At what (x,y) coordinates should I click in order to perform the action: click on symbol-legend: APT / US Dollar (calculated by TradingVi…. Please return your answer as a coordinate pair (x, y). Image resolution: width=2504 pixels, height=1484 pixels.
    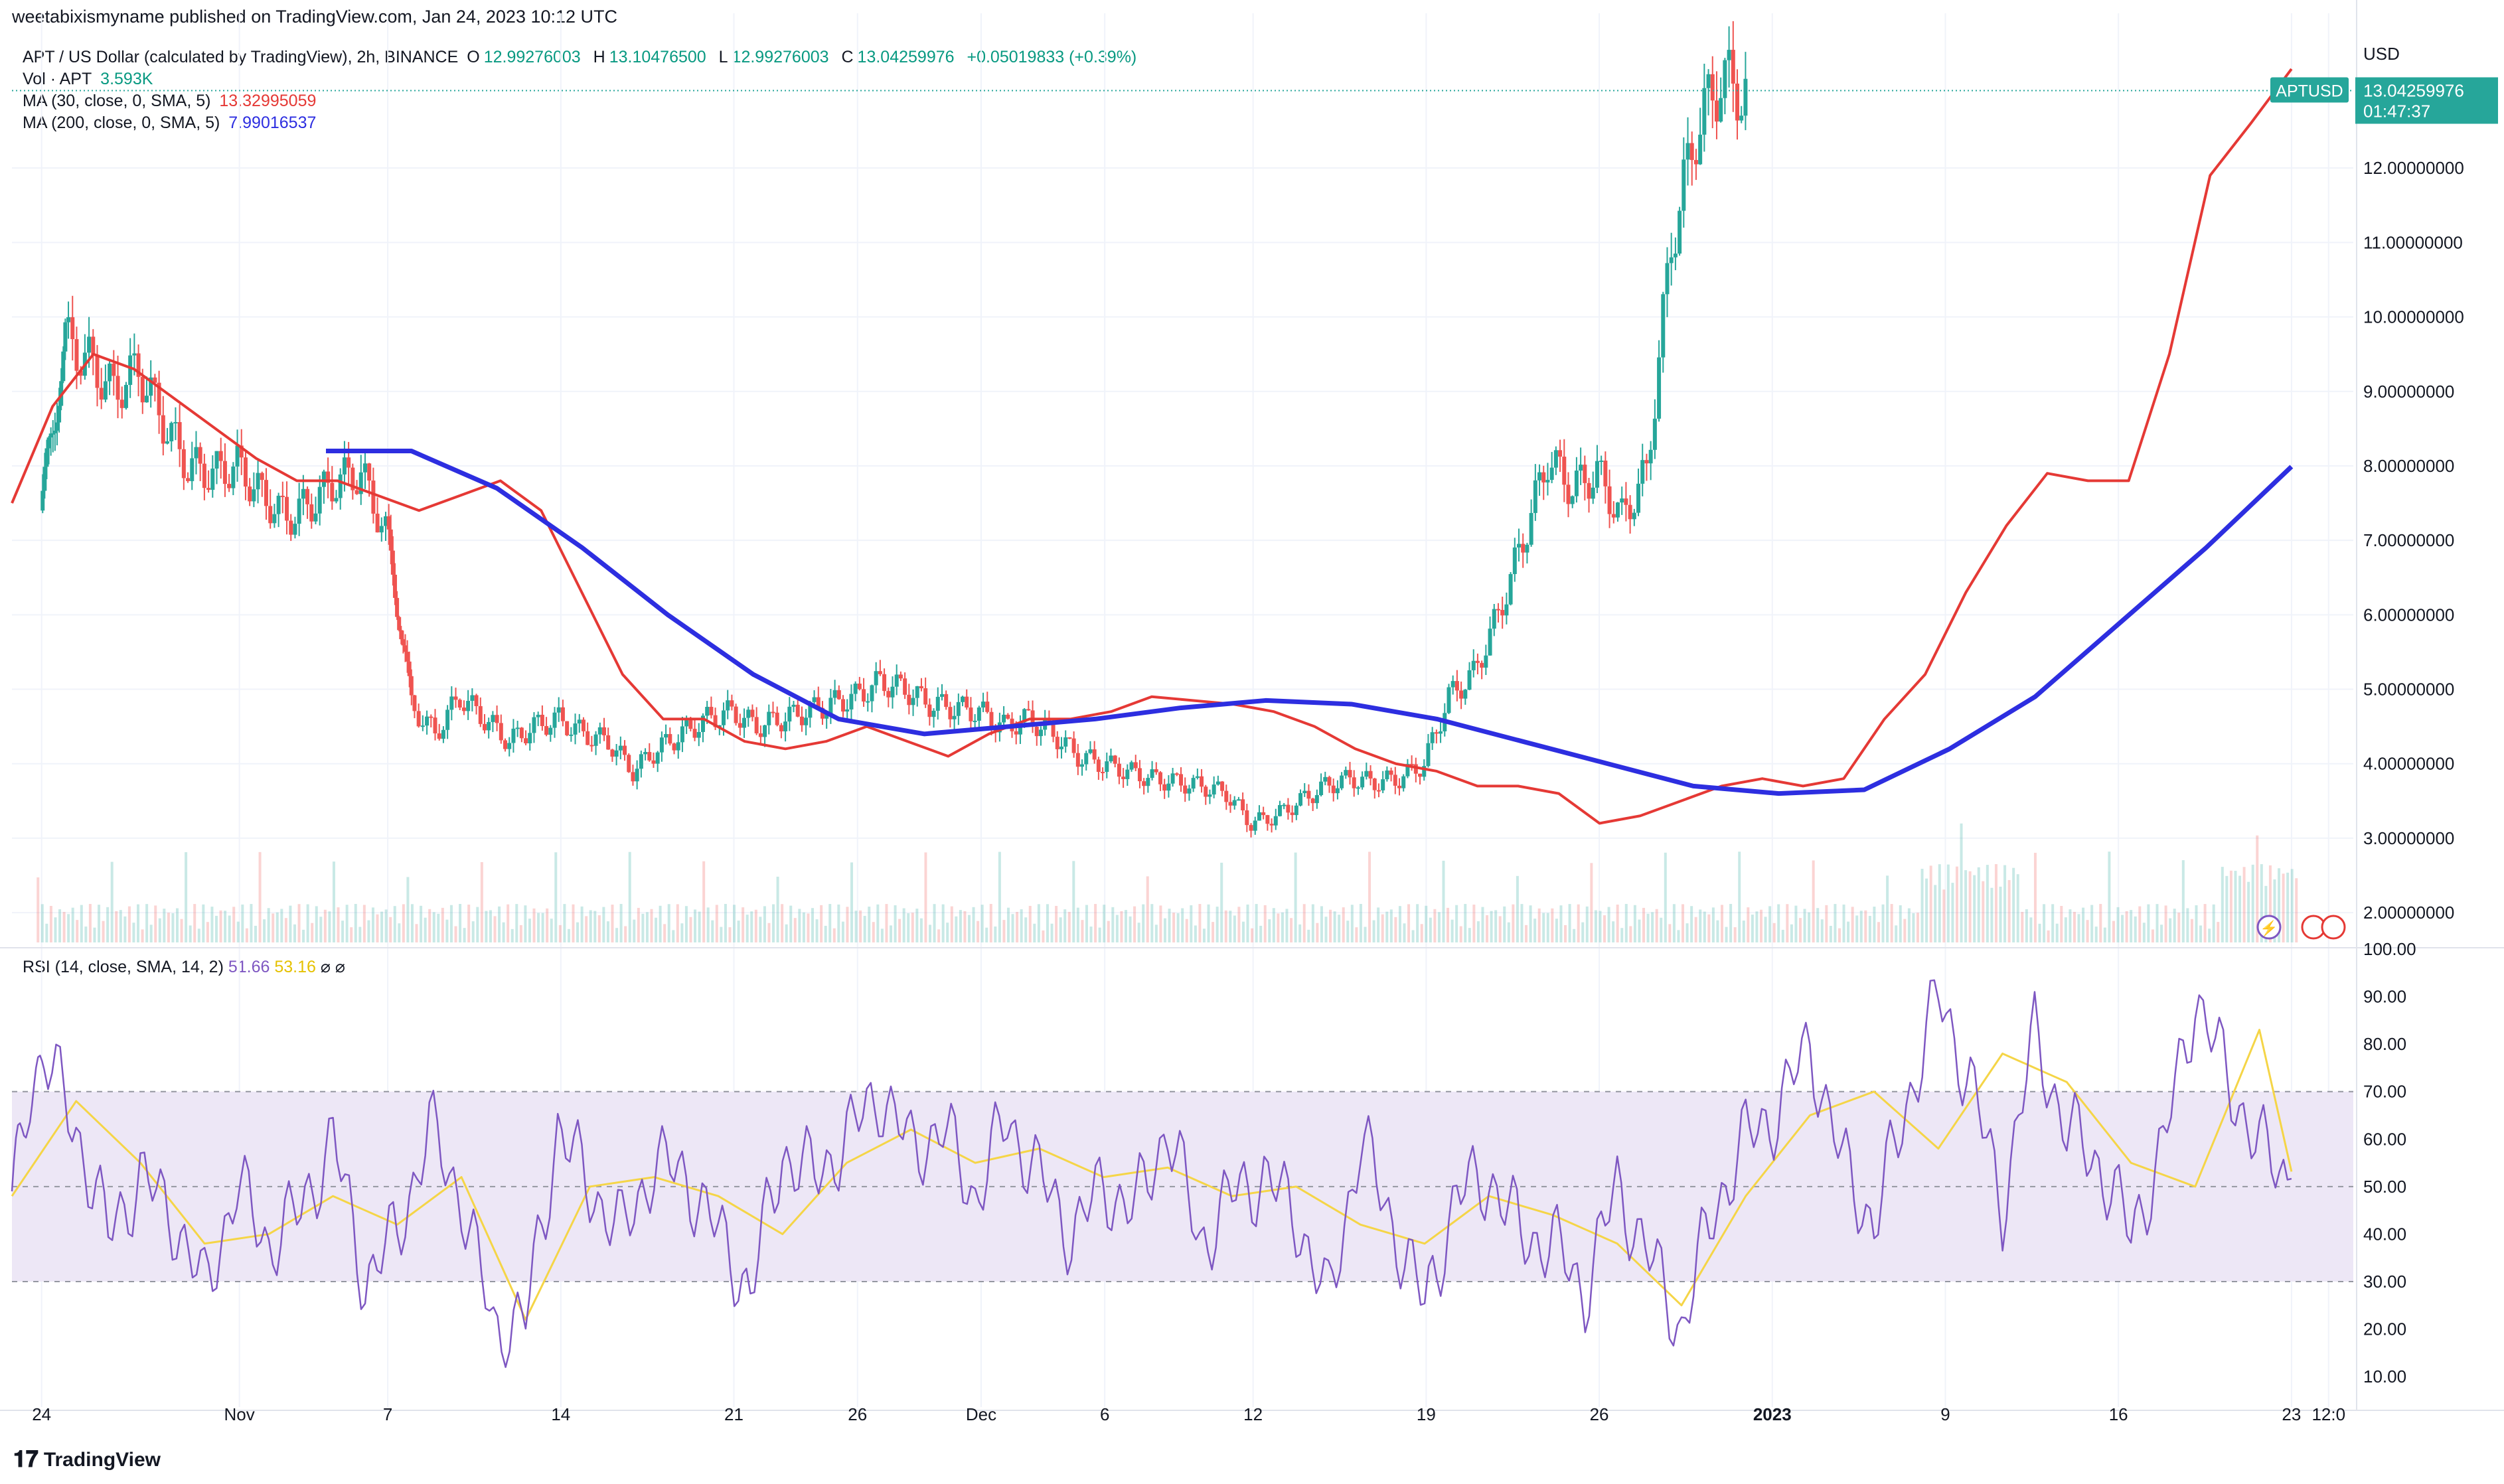
    Looking at the image, I should click on (581, 57).